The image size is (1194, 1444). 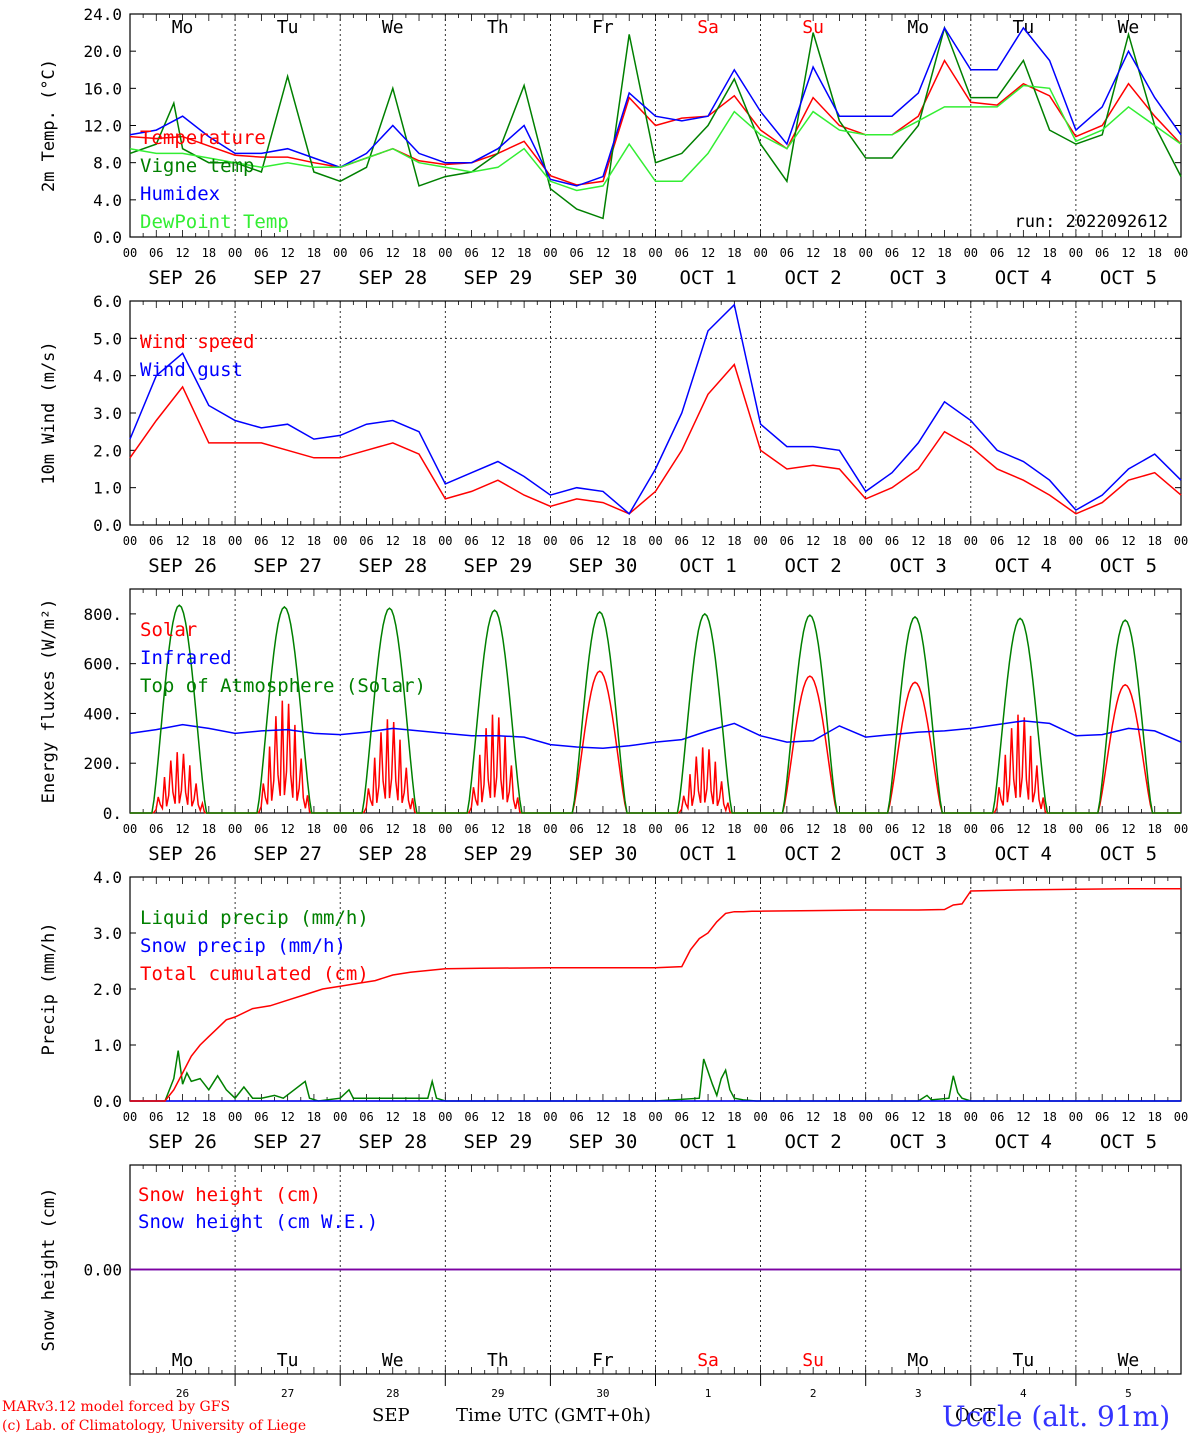 I want to click on y-tick-label: 0.0, so click(x=107, y=525).